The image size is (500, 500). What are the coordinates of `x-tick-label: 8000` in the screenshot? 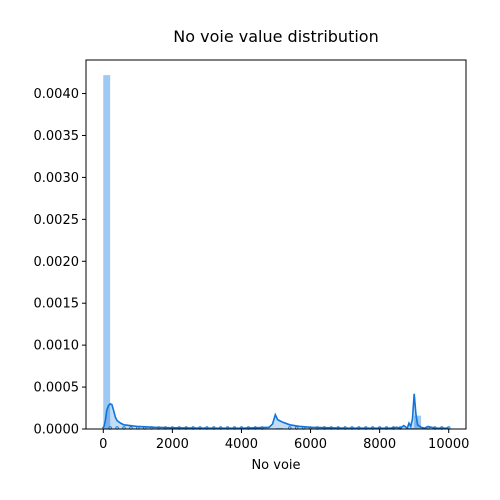 It's located at (379, 444).